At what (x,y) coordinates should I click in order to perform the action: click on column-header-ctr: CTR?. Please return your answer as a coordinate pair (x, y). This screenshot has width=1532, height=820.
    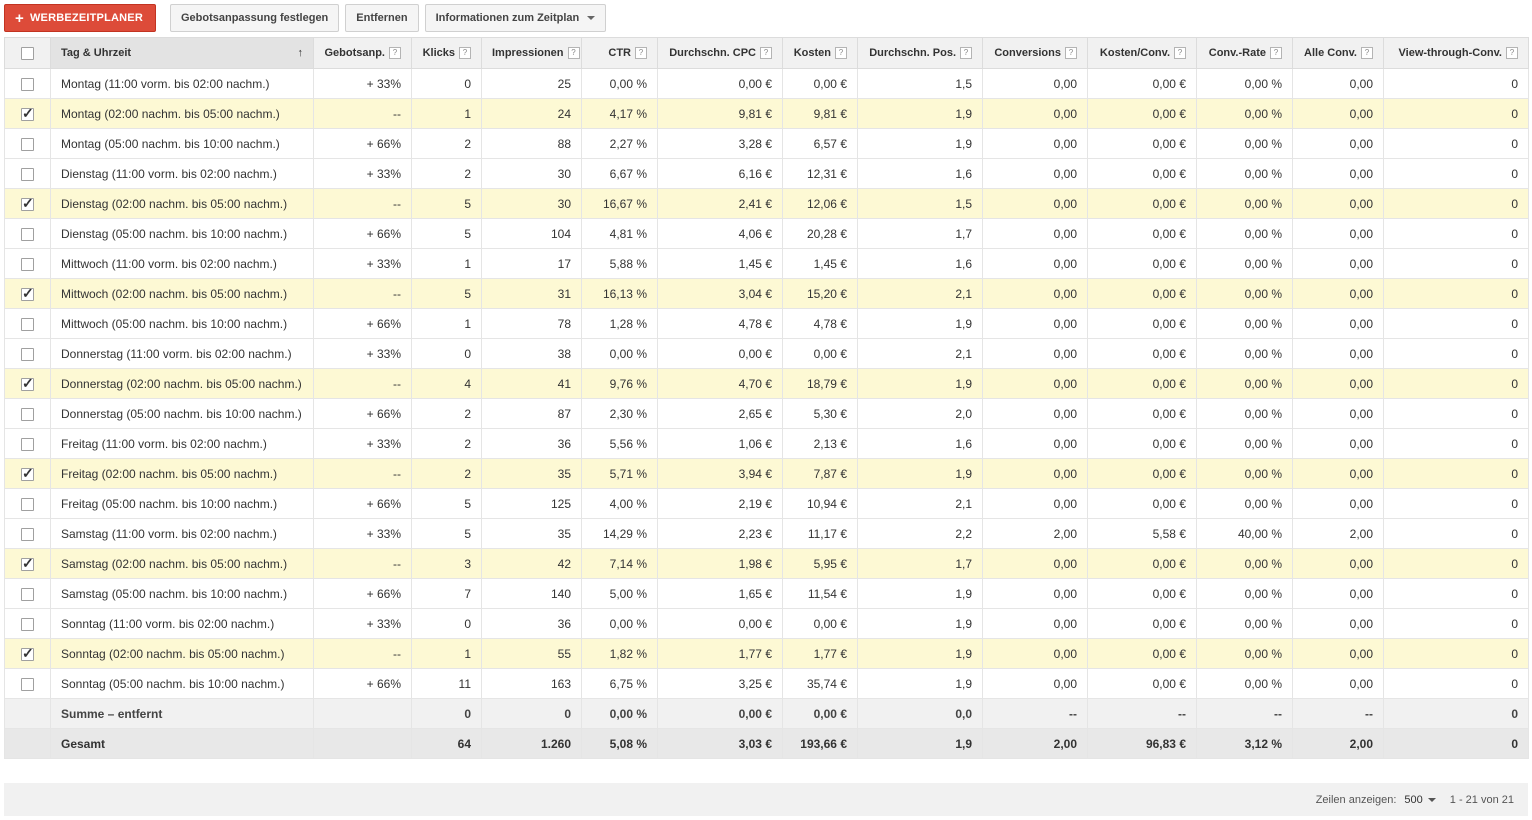
    Looking at the image, I should click on (619, 53).